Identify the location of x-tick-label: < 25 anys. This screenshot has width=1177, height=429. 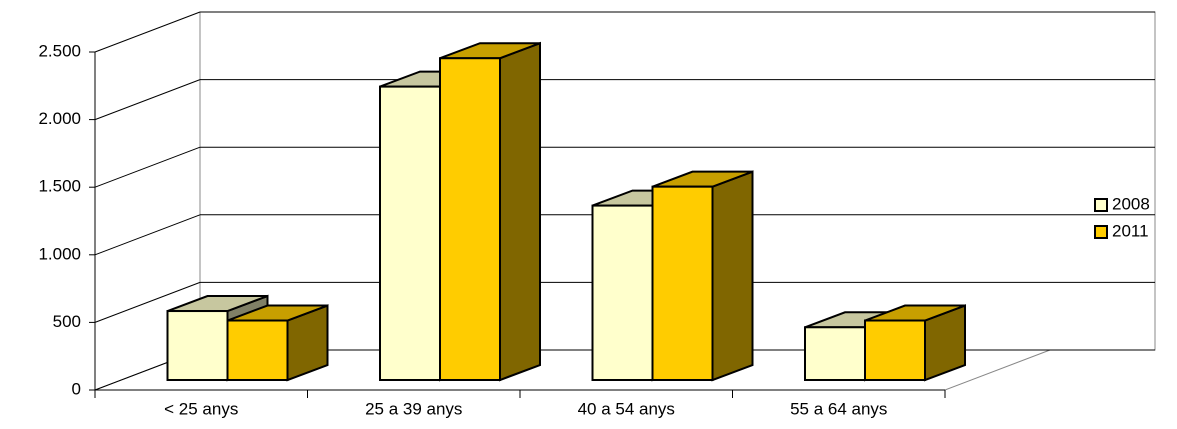
(201, 408).